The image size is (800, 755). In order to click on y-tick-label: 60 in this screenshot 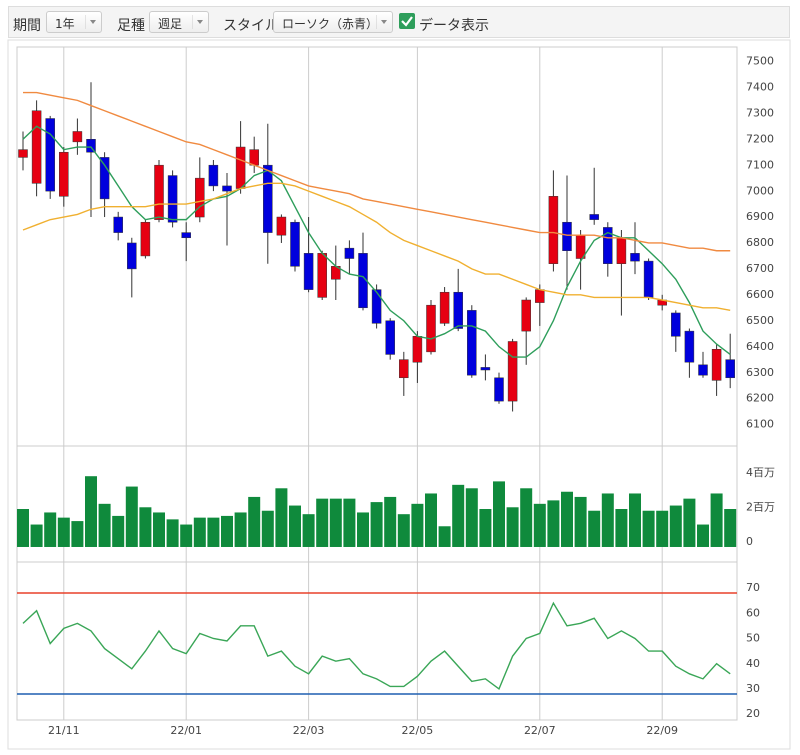, I will do `click(753, 612)`.